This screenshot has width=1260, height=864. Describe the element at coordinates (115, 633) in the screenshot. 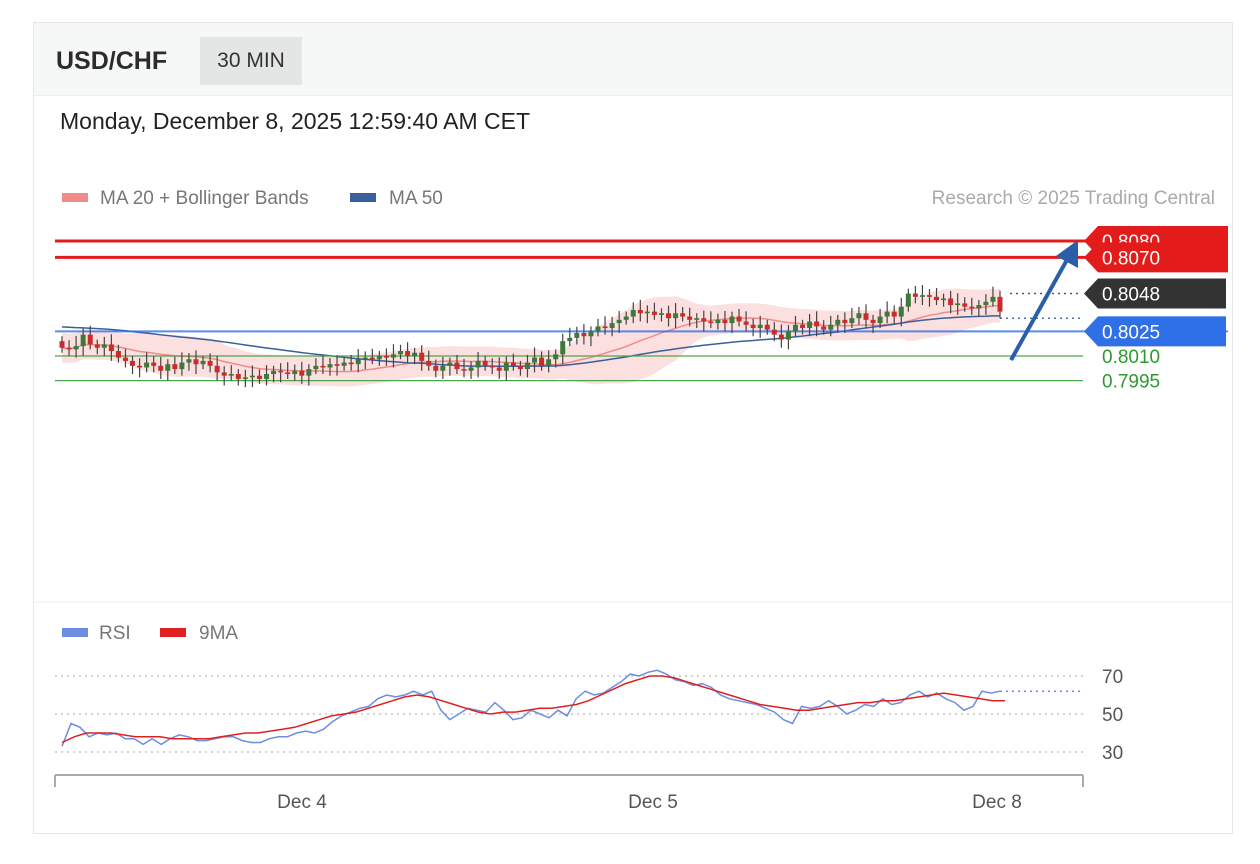

I see `rsi-legend-label: RSI` at that location.